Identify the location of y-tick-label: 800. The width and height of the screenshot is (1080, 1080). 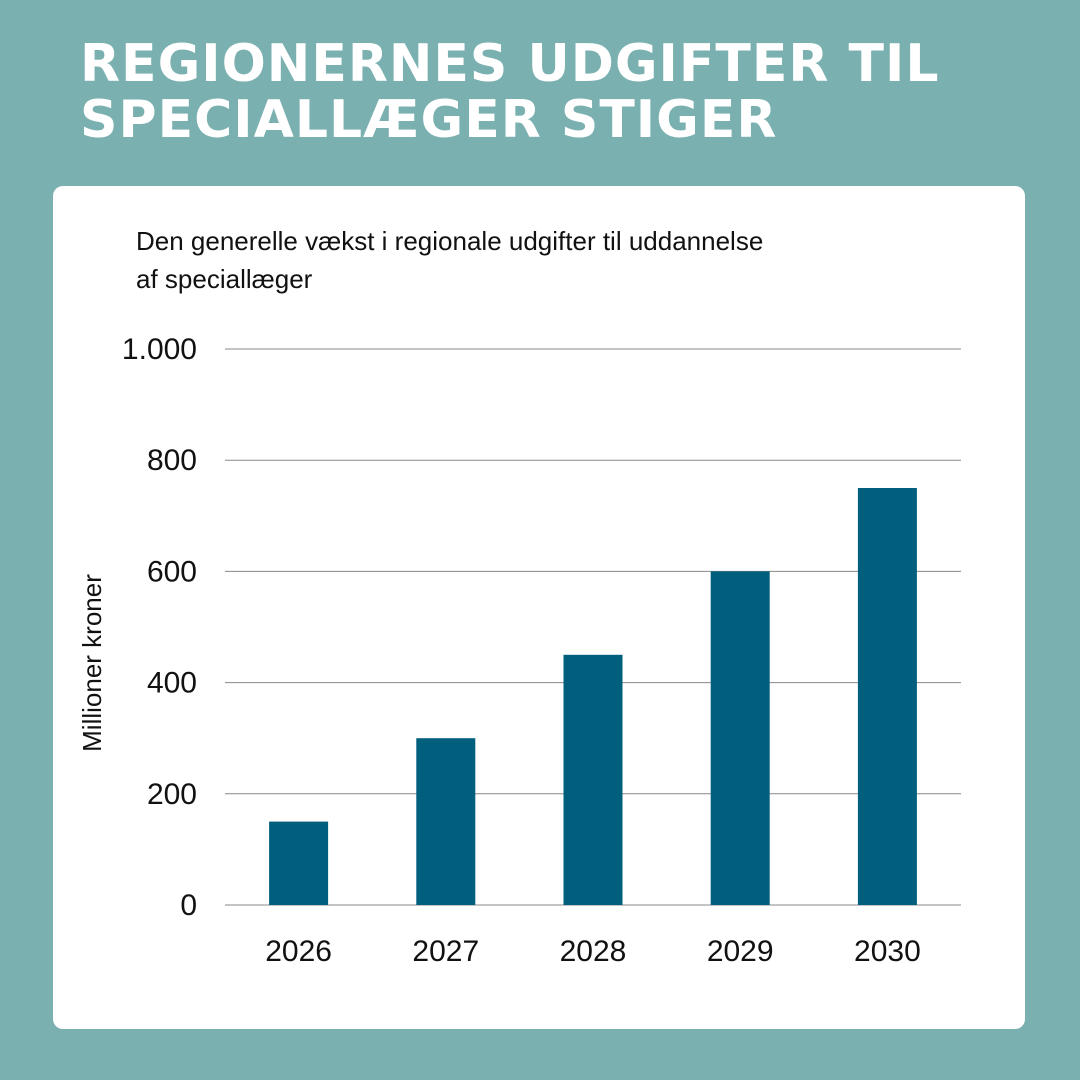
(172, 460).